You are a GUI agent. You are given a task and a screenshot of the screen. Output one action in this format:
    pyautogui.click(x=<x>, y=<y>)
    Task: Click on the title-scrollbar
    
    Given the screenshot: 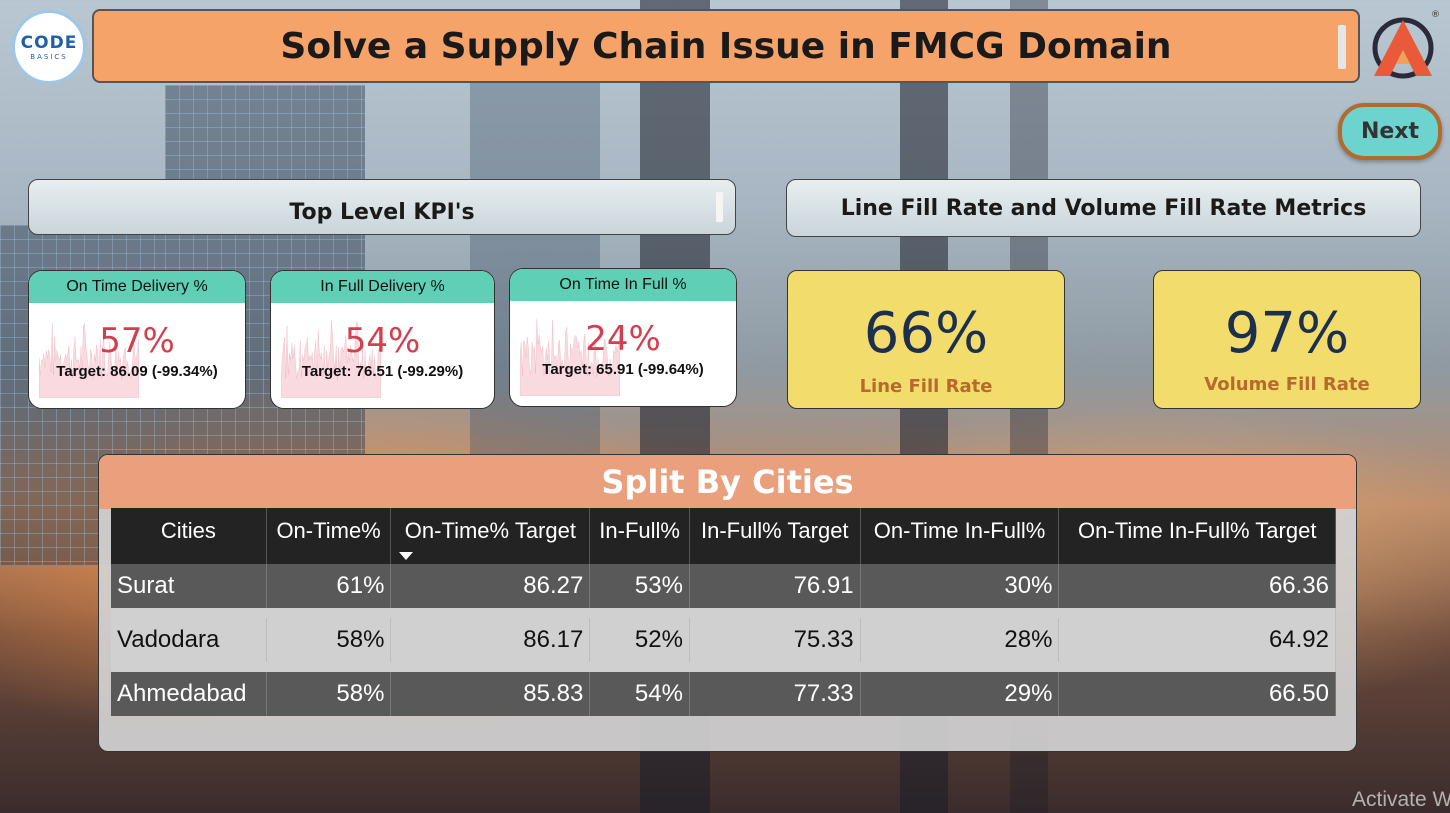 What is the action you would take?
    pyautogui.click(x=1342, y=47)
    